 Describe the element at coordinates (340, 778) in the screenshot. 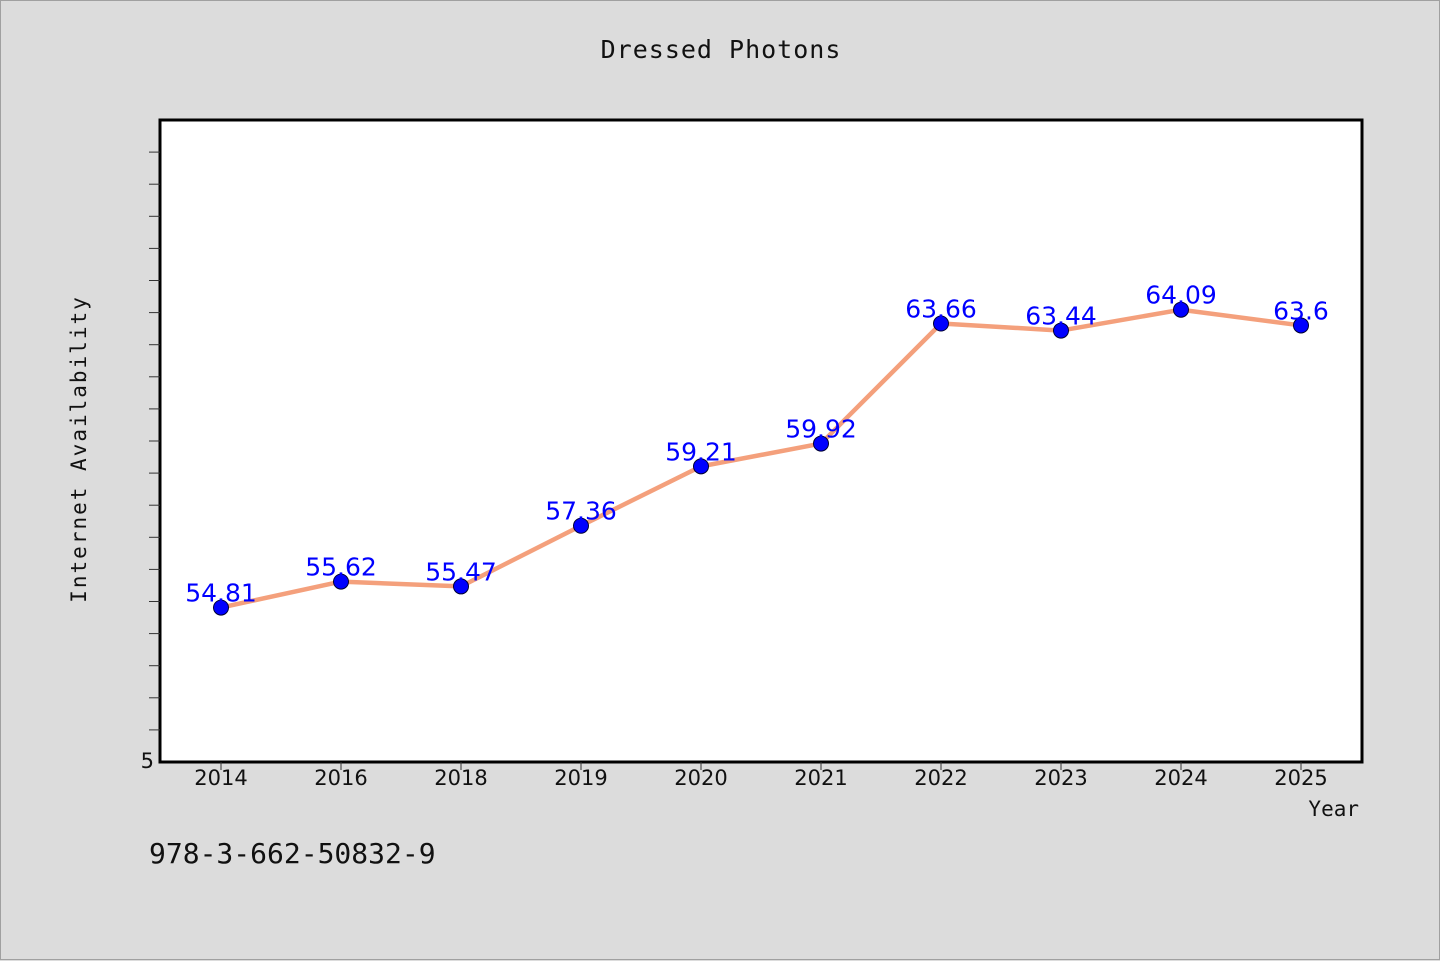

I see `x-tick-label: 2016` at that location.